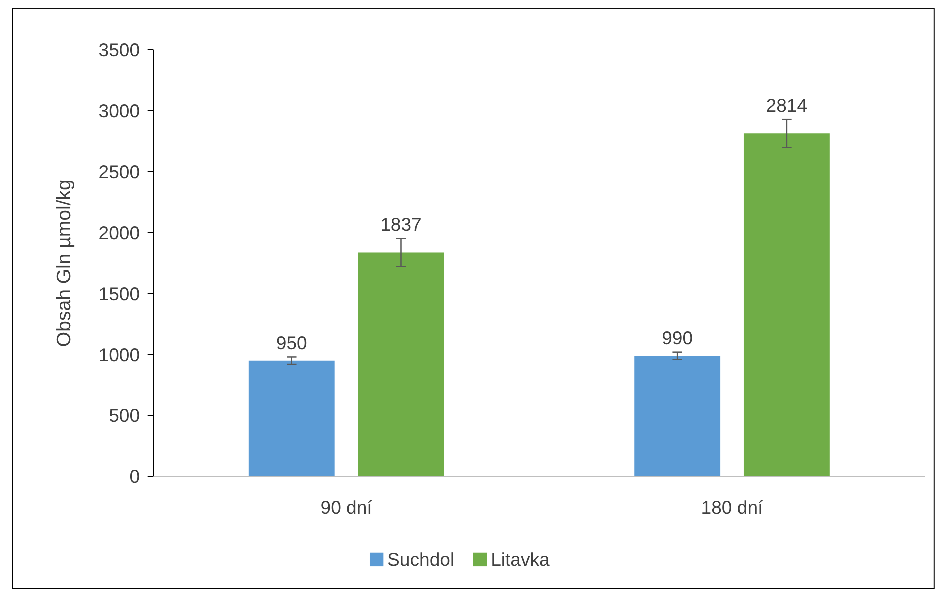 The width and height of the screenshot is (949, 597). I want to click on x-tick-label: 180 dní, so click(732, 507).